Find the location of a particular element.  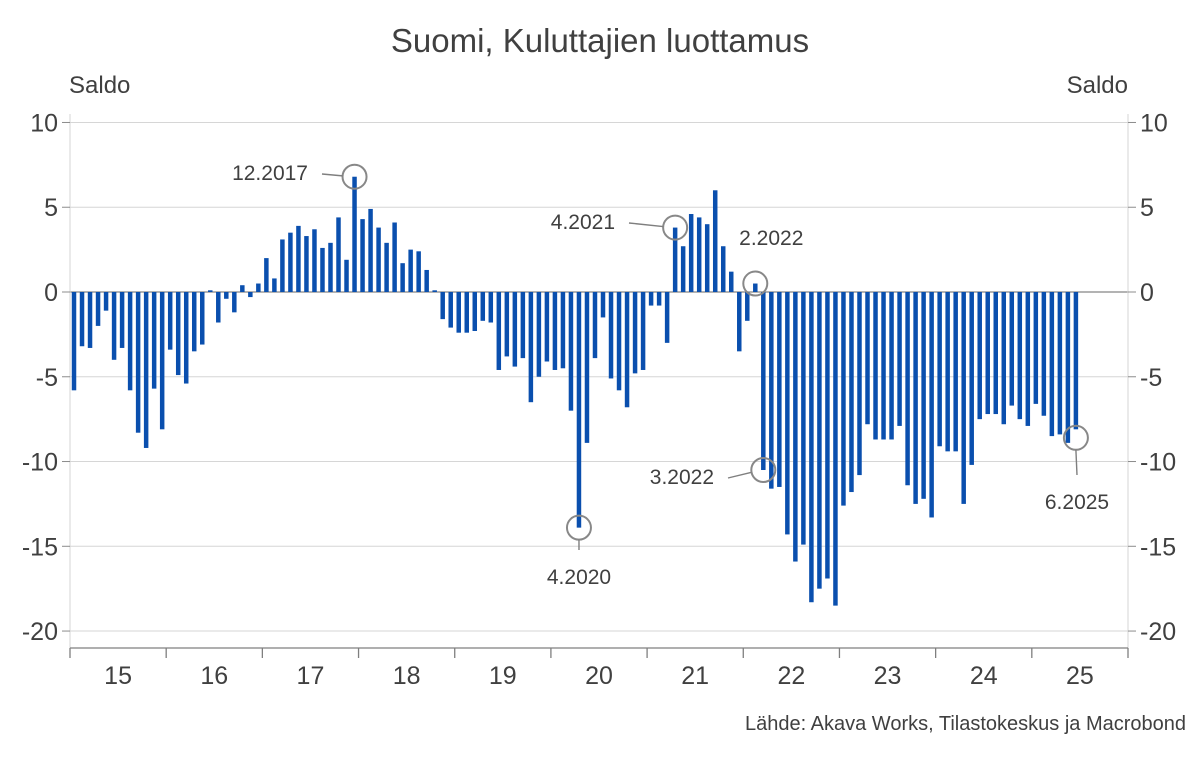

x-tick-label: 15 is located at coordinates (118, 676).